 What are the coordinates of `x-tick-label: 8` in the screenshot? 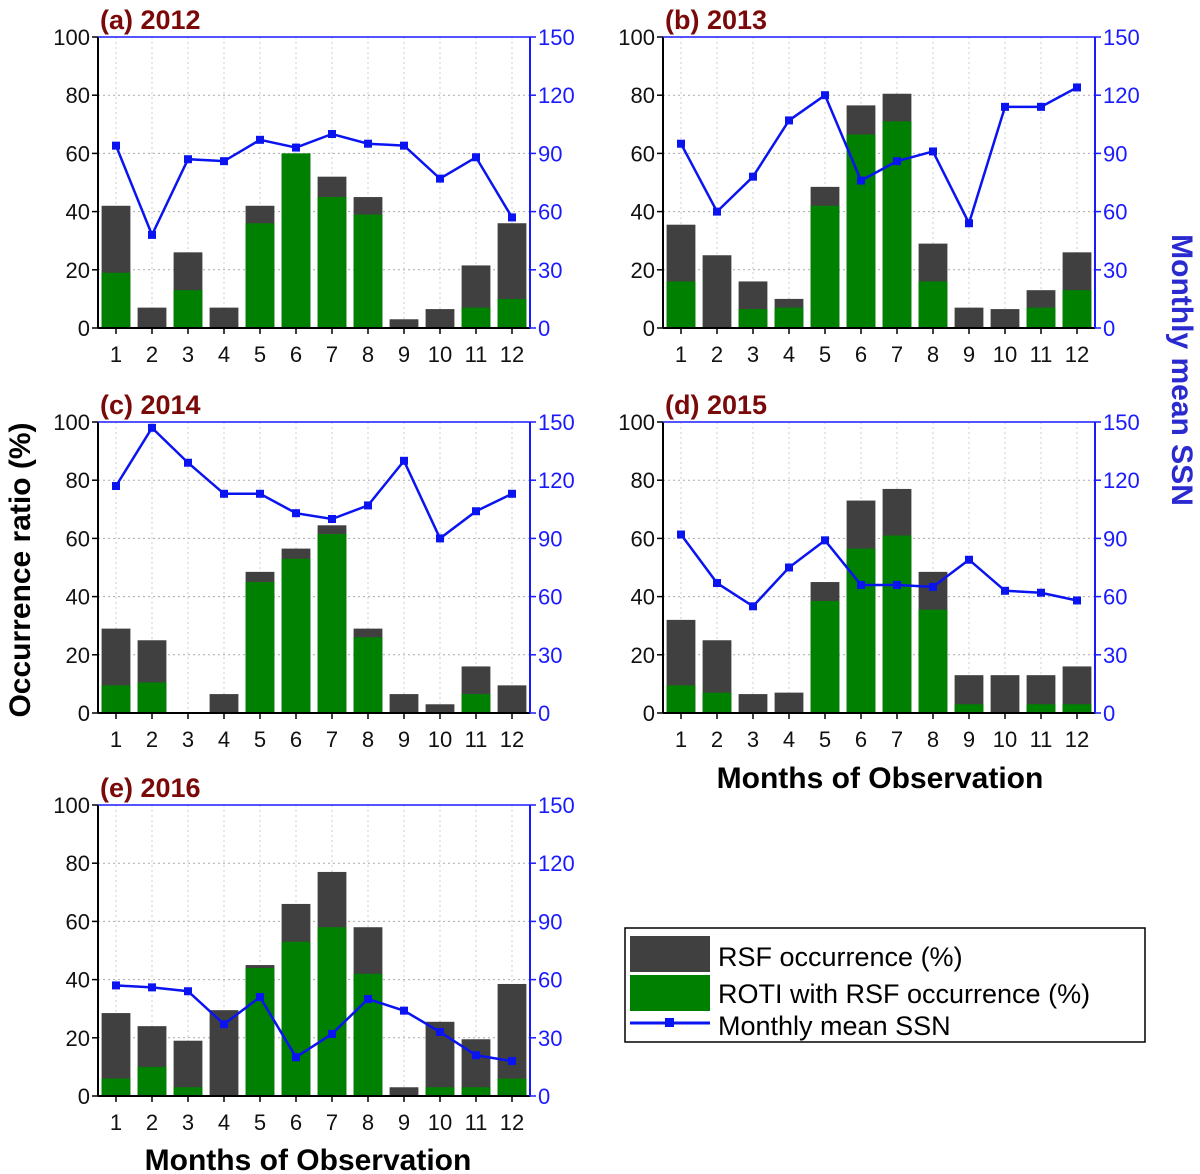 It's located at (933, 739).